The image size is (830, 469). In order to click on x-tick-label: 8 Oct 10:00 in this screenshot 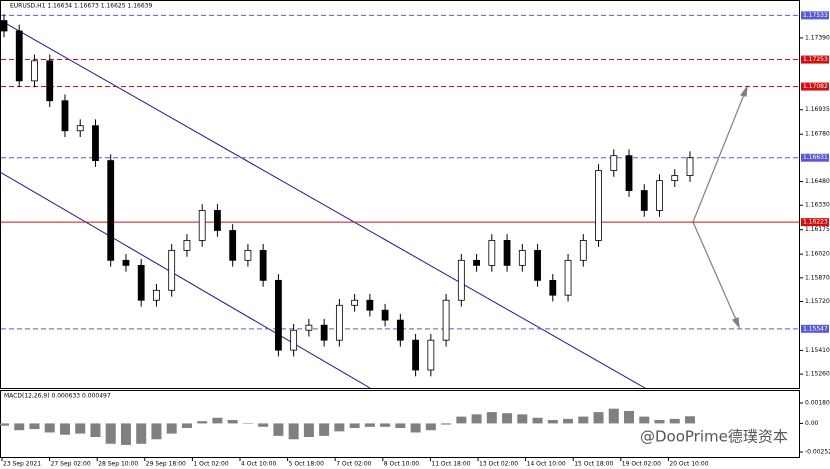, I will do `click(401, 464)`.